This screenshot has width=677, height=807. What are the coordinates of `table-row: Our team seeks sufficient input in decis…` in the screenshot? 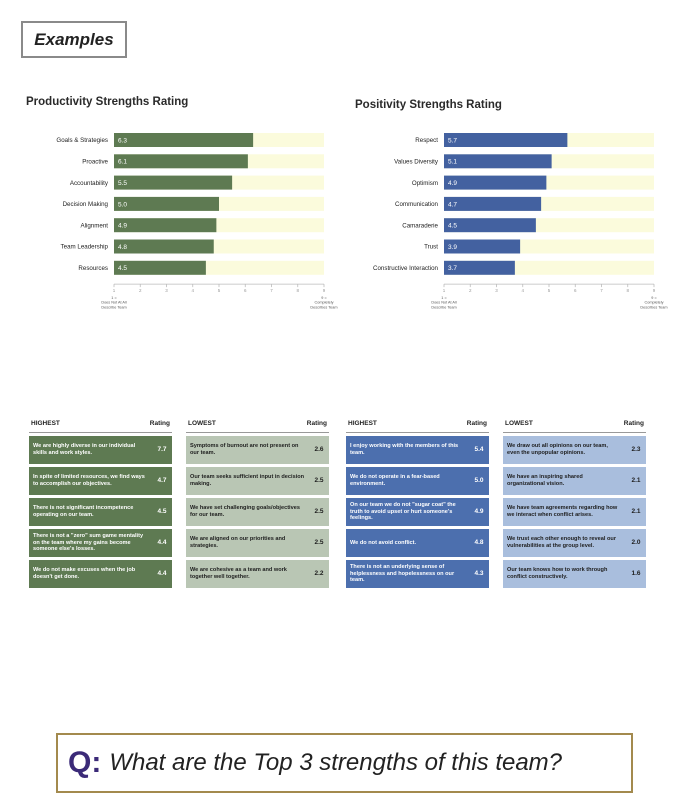 It's located at (257, 481).